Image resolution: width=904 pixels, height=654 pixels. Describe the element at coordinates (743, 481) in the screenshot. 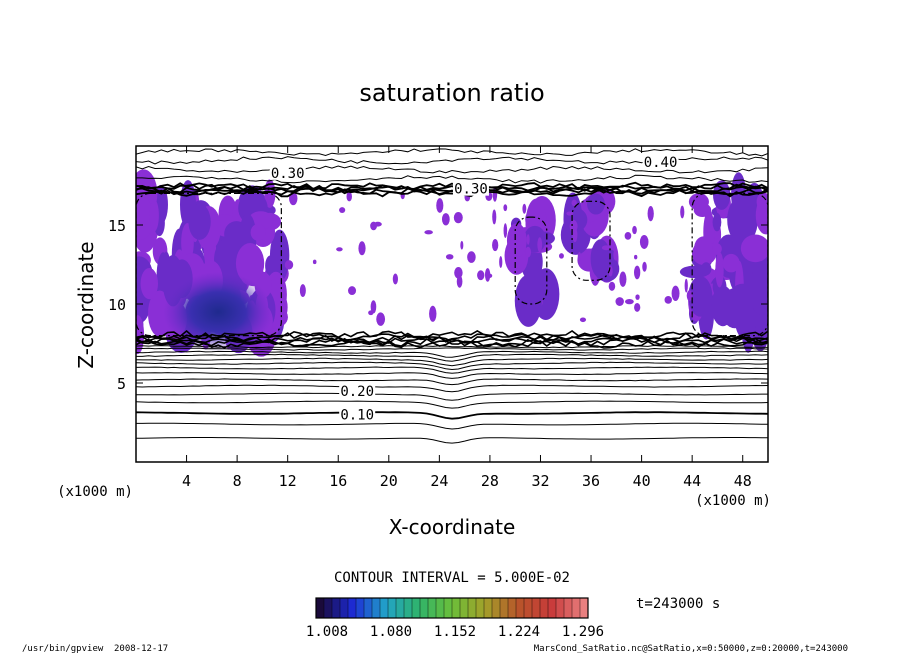

I see `x-tick-label: 48` at that location.